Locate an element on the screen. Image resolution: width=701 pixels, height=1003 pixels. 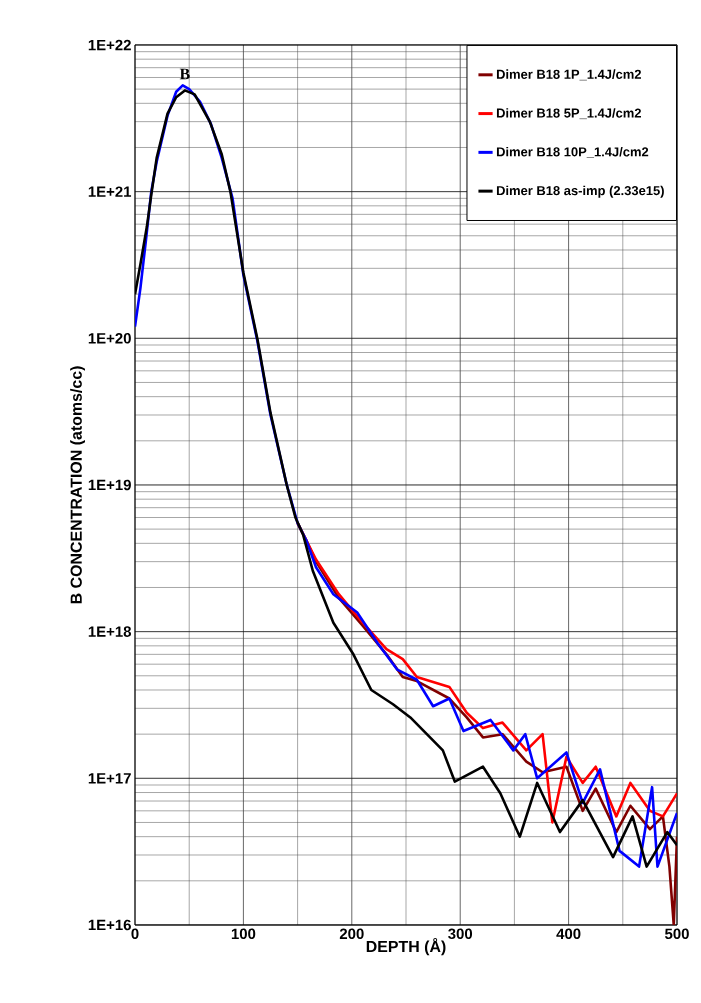
annotation: B is located at coordinates (184, 74).